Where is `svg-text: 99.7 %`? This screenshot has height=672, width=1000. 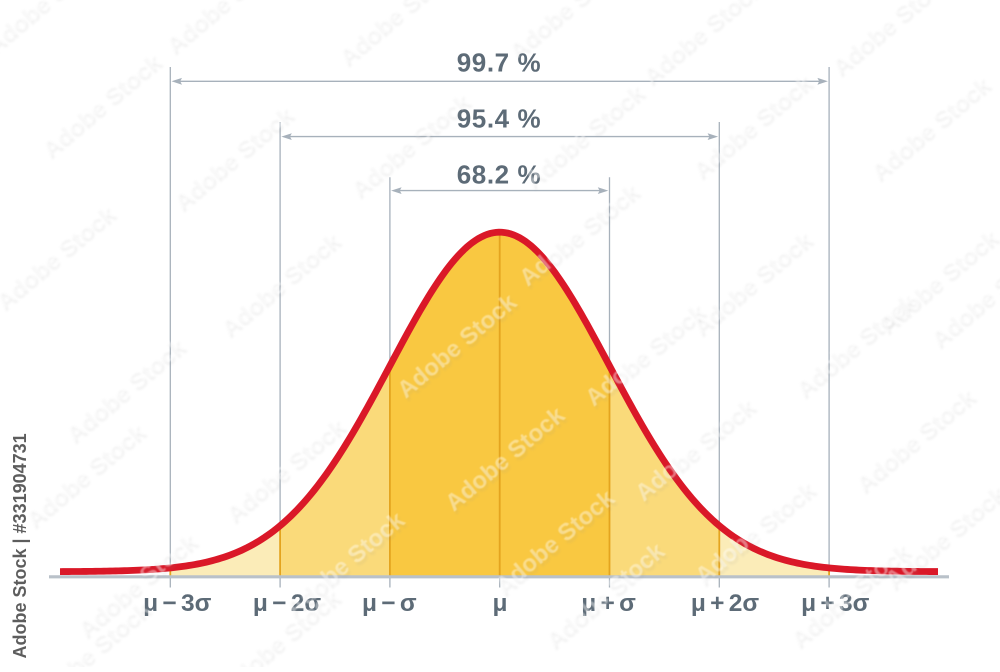
svg-text: 99.7 % is located at coordinates (499, 63).